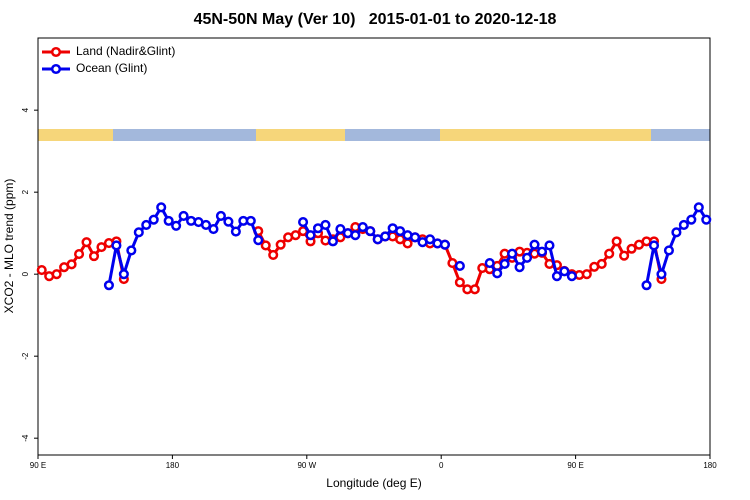 The height and width of the screenshot is (500, 750). I want to click on map-strip, so click(374, 135).